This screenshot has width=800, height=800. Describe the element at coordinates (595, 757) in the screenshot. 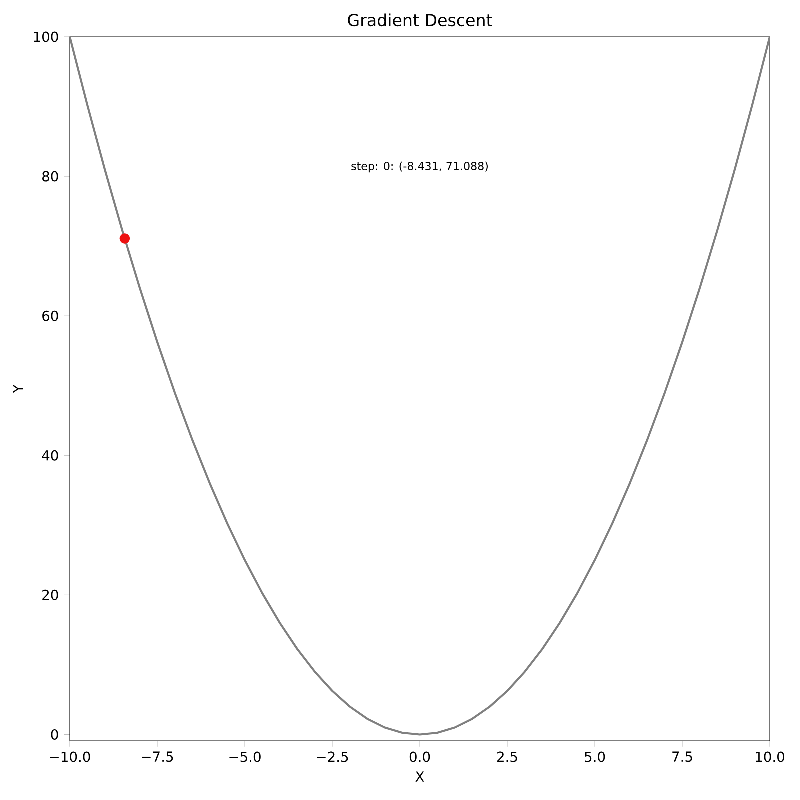

I see `x-tick-label: 5.0` at that location.